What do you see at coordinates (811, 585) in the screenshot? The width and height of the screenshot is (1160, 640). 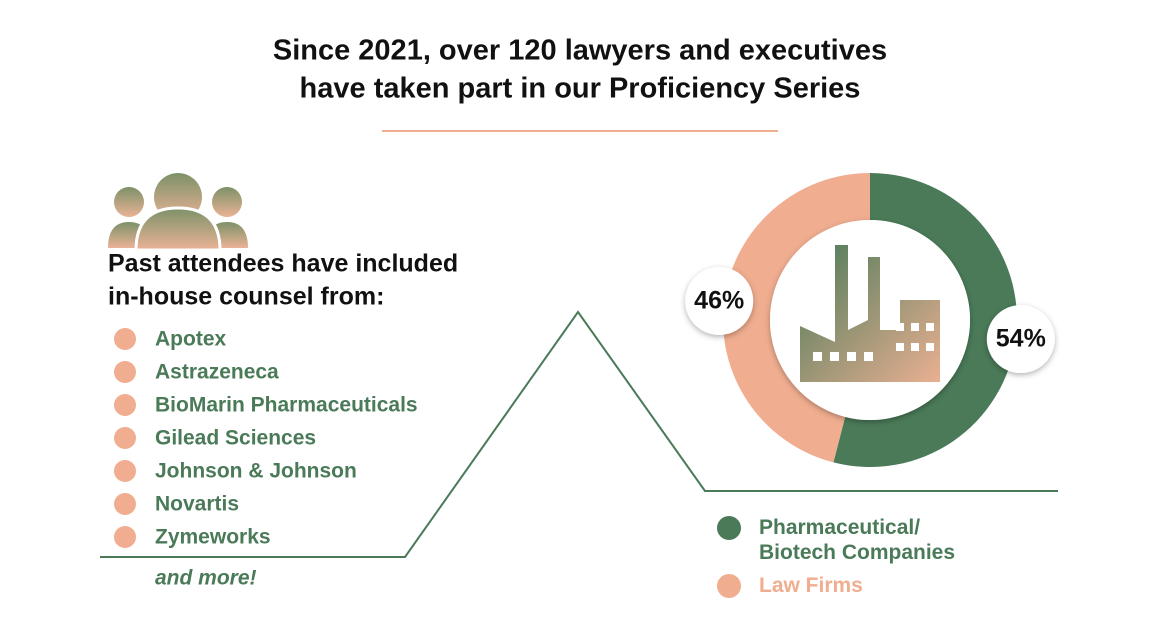 I see `legend-label: Law Firms` at bounding box center [811, 585].